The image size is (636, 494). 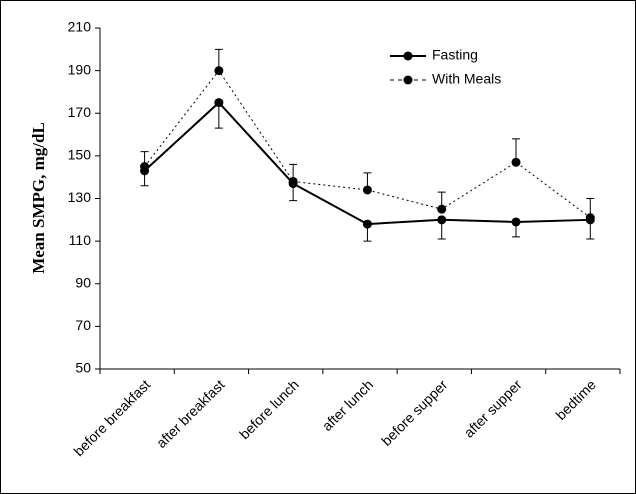 What do you see at coordinates (455, 55) in the screenshot?
I see `legend-label: Fasting` at bounding box center [455, 55].